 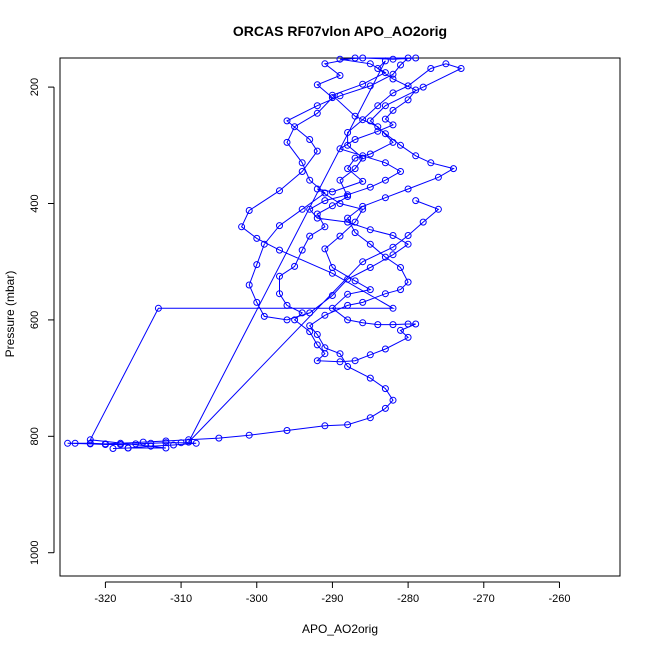 What do you see at coordinates (257, 599) in the screenshot?
I see `x-tick-label: -300` at bounding box center [257, 599].